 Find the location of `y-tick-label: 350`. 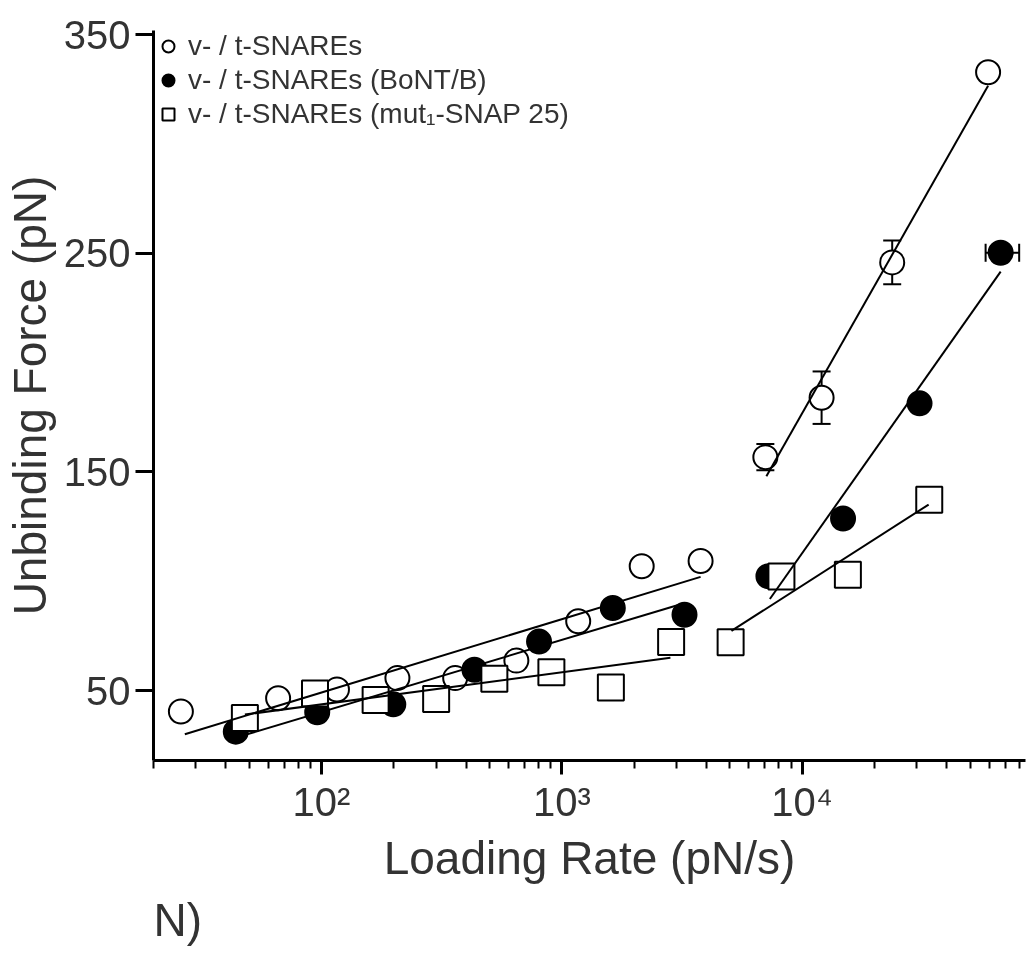

y-tick-label: 350 is located at coordinates (97, 34).